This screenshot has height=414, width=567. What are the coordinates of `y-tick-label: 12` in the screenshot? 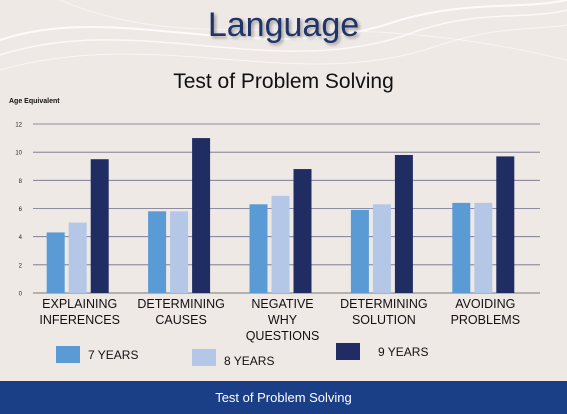 It's located at (18, 126).